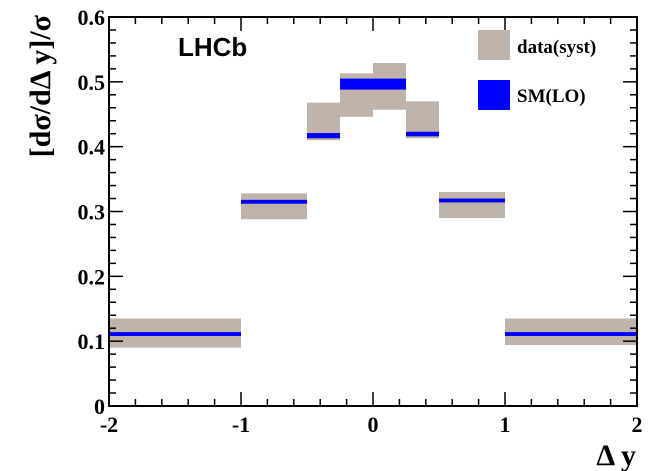 Image resolution: width=663 pixels, height=471 pixels. I want to click on legend: data(syst) SM(LO), so click(537, 70).